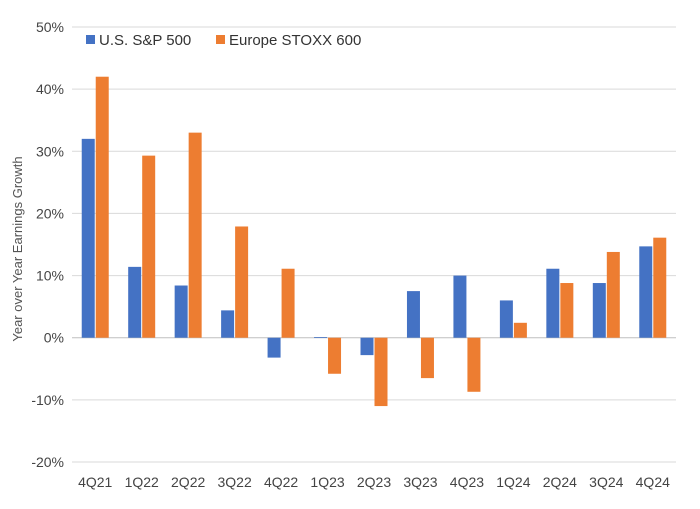 Image resolution: width=700 pixels, height=509 pixels. I want to click on y-tick-label: 40%, so click(50, 89).